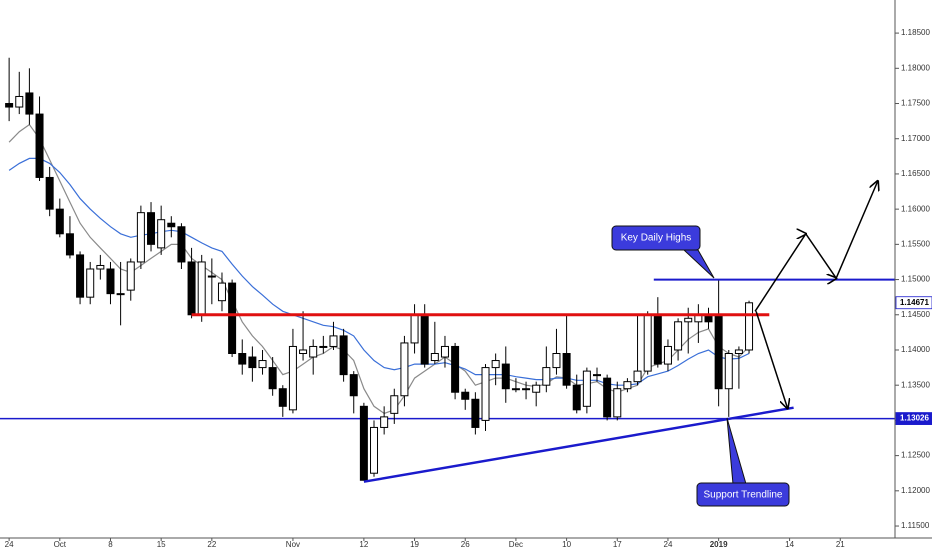 This screenshot has height=550, width=932. Describe the element at coordinates (516, 544) in the screenshot. I see `x-tick-label: Dec` at that location.